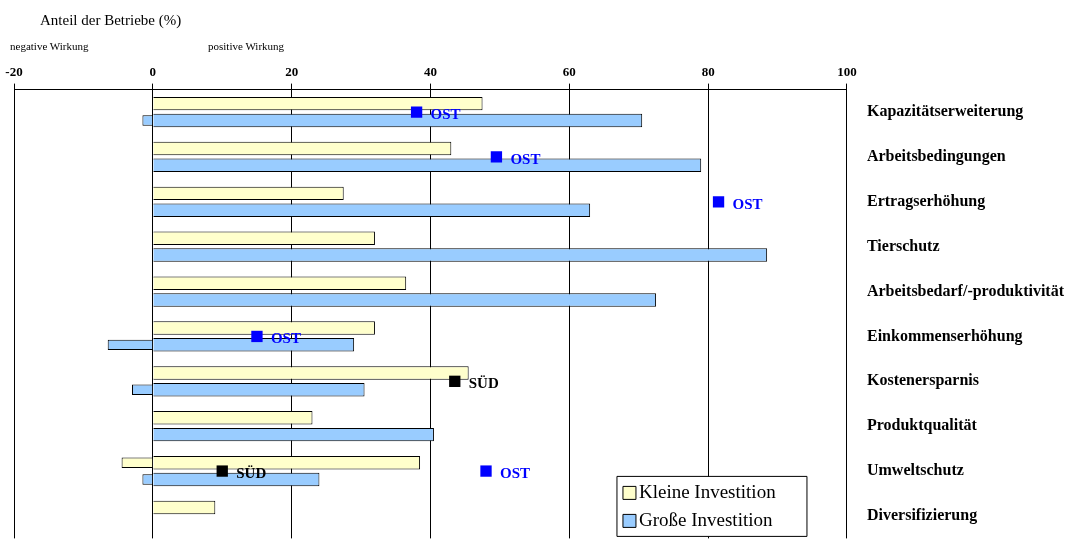  I want to click on y-tick-label: Kapazitätserweiterung, so click(945, 111).